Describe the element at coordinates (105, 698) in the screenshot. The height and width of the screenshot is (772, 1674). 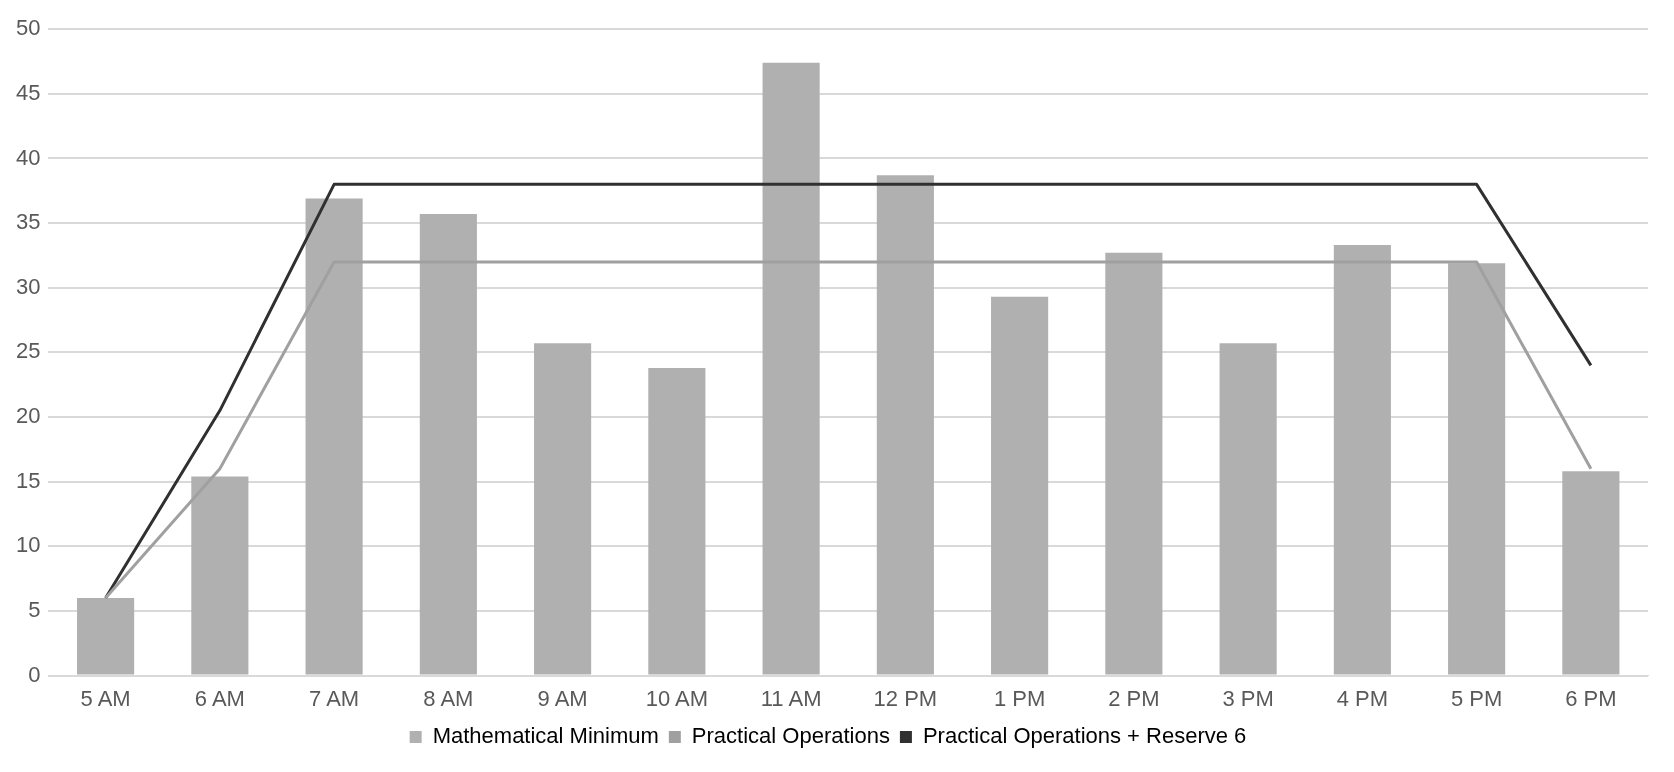
I see `x-tick-label: 5 AM` at that location.